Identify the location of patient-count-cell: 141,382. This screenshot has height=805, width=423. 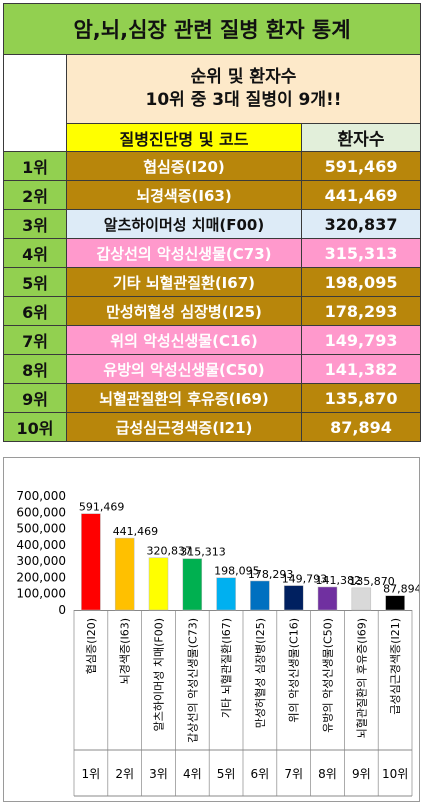
(361, 369).